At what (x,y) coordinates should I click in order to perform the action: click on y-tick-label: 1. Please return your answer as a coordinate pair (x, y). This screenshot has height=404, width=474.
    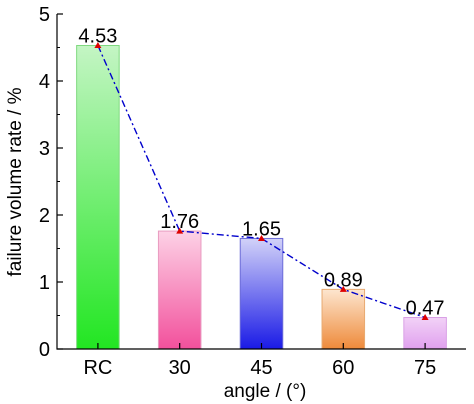
    Looking at the image, I should click on (44, 283).